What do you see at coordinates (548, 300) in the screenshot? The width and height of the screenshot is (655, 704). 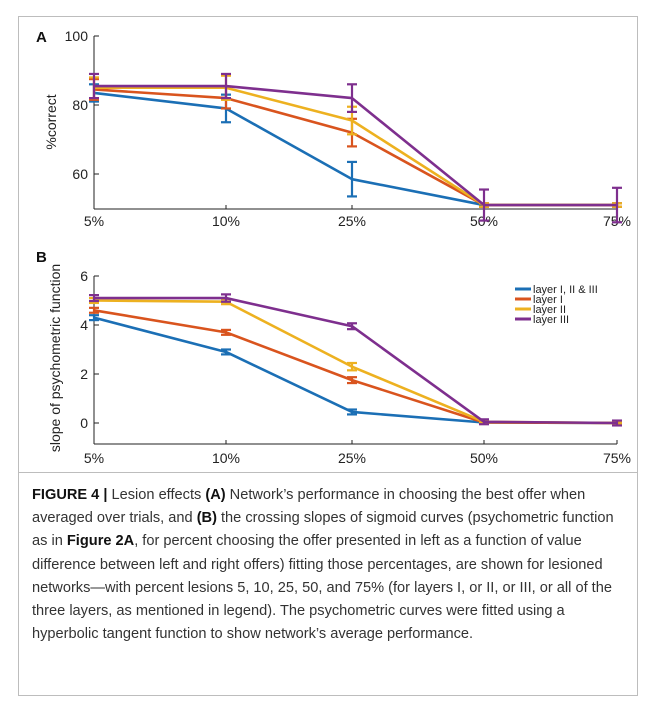 I see `legend-entry: layer I` at bounding box center [548, 300].